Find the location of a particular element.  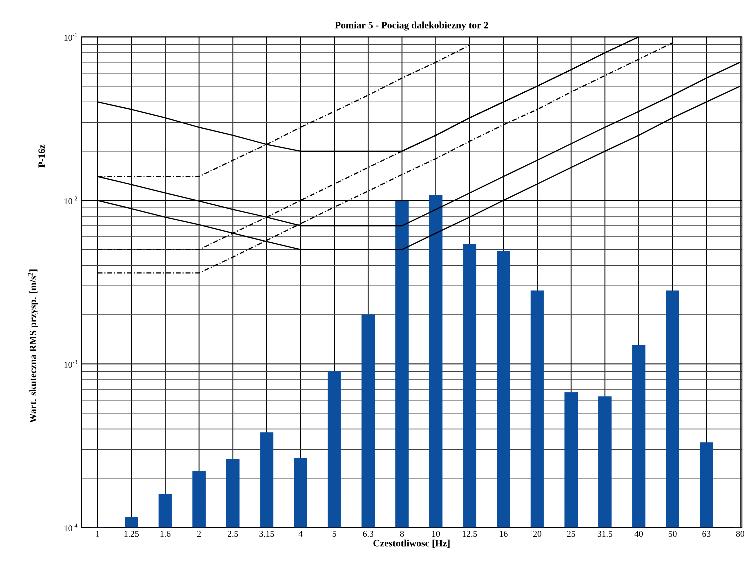

x-tick-label: 80 is located at coordinates (740, 534).